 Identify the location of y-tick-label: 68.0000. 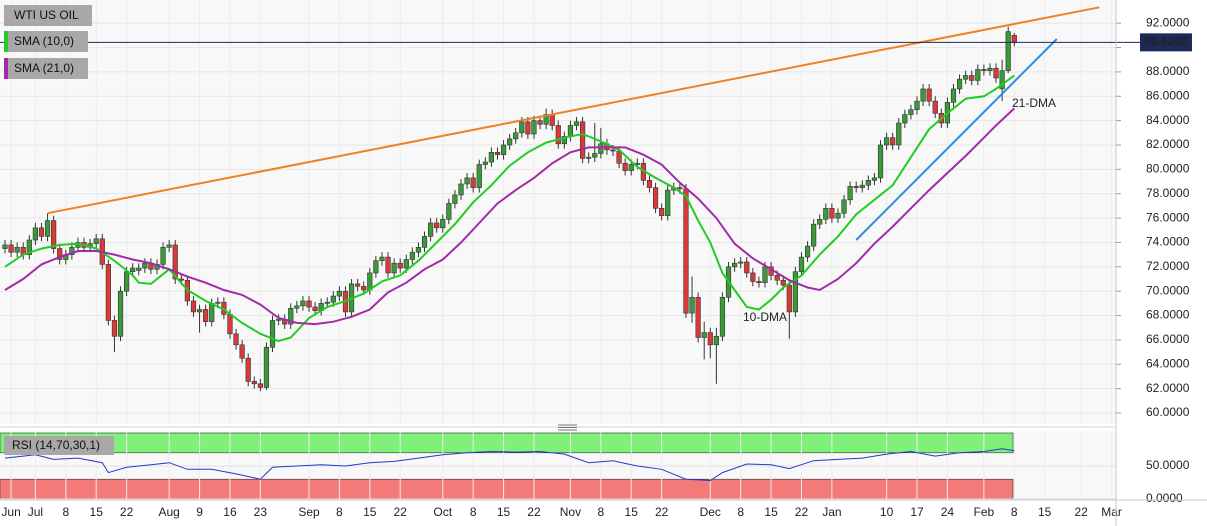
(1168, 315).